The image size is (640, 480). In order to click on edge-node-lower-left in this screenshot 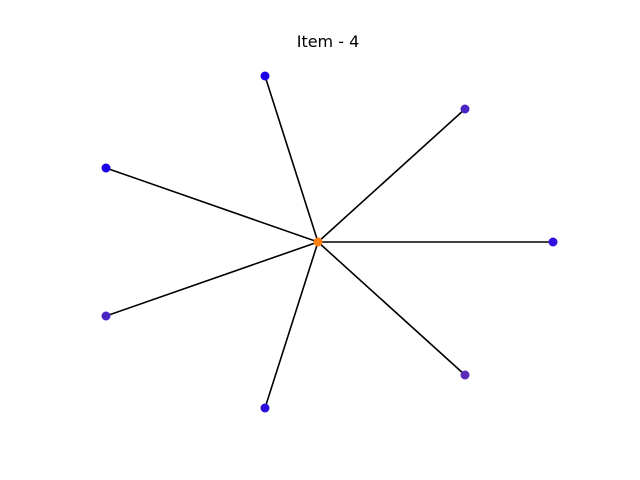, I will do `click(212, 279)`.